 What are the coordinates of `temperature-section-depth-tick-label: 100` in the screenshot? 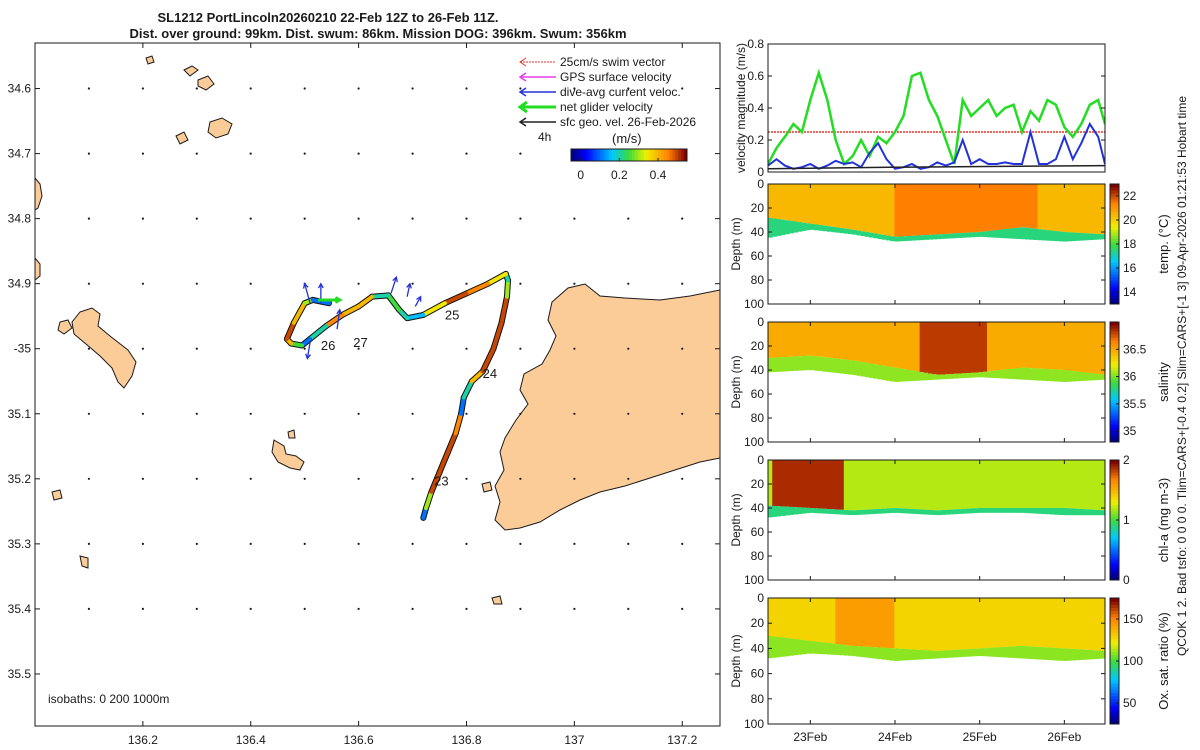 It's located at (754, 304).